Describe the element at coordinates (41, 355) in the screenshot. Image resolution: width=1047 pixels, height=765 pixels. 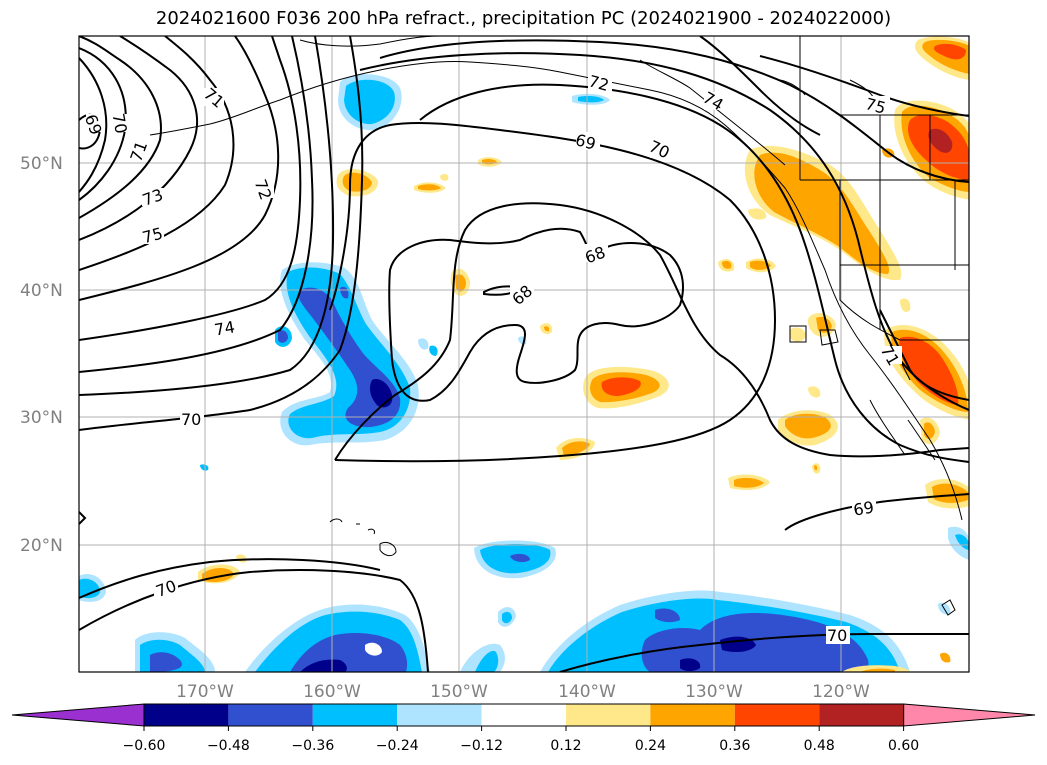
I see `latitude-labels: 50°N 40°N 30°N 20°N` at that location.